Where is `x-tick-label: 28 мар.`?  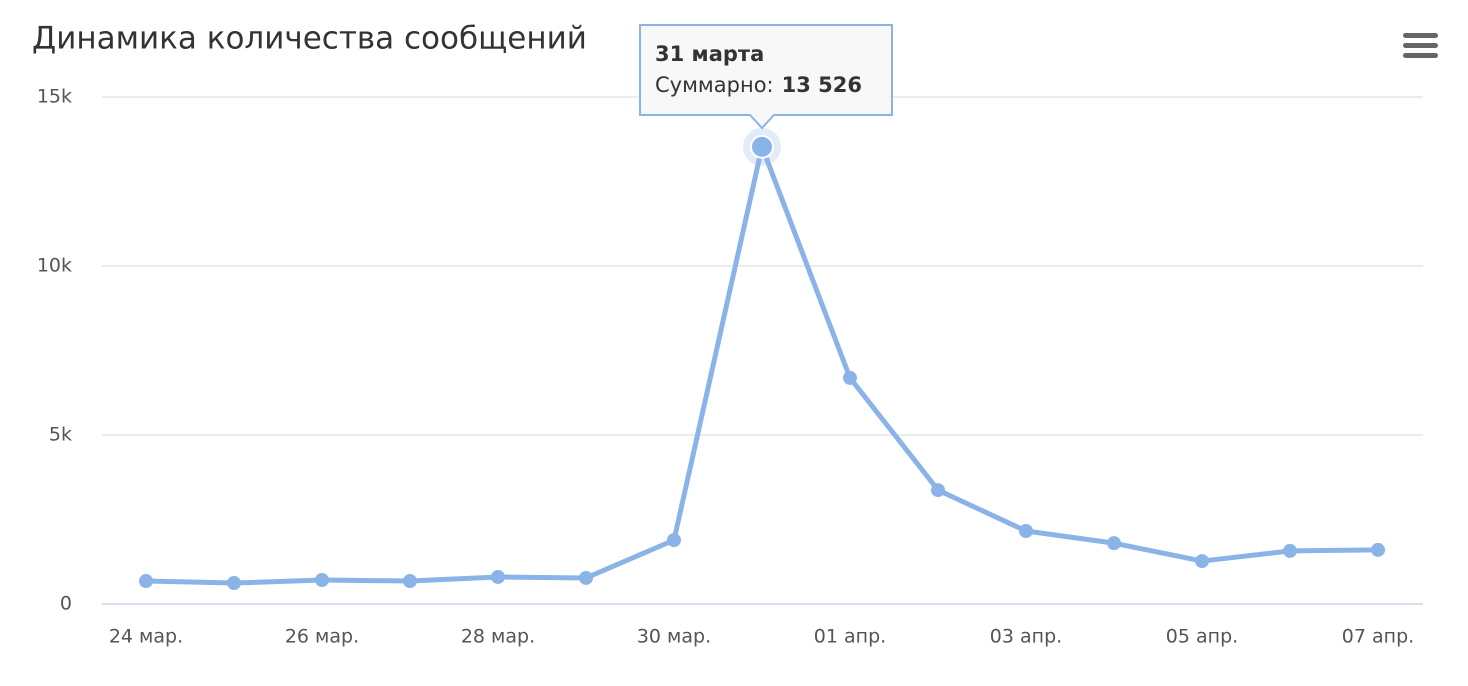
x-tick-label: 28 мар. is located at coordinates (498, 637).